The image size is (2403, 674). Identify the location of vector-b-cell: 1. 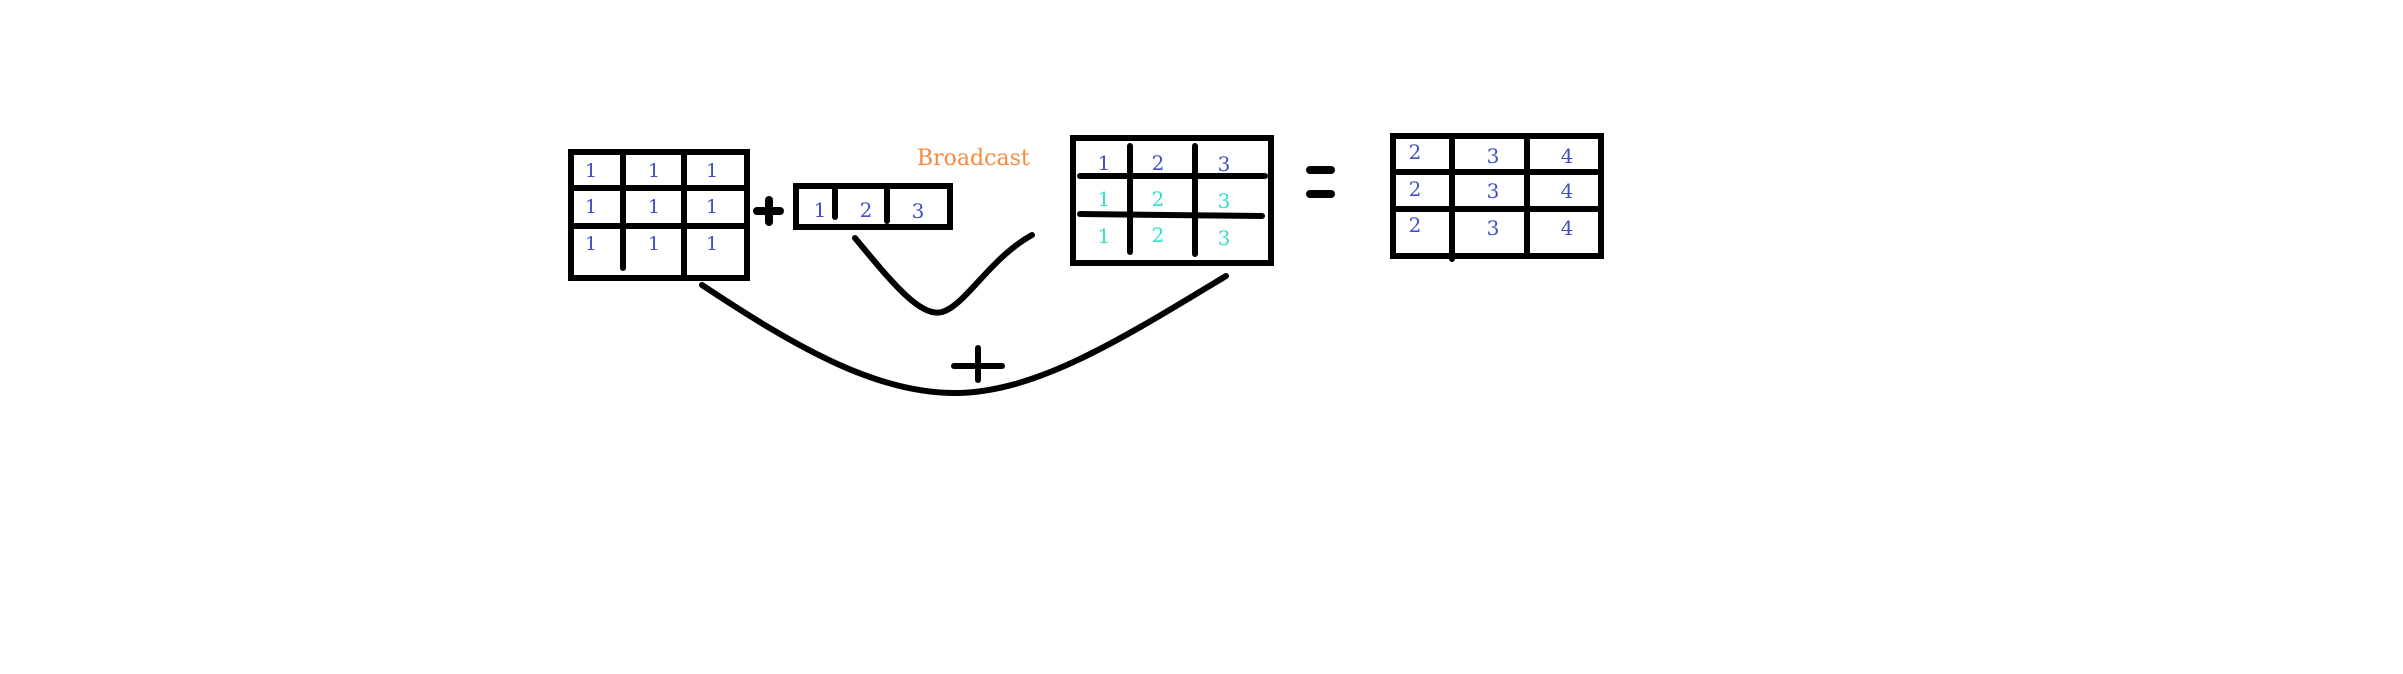
(820, 210).